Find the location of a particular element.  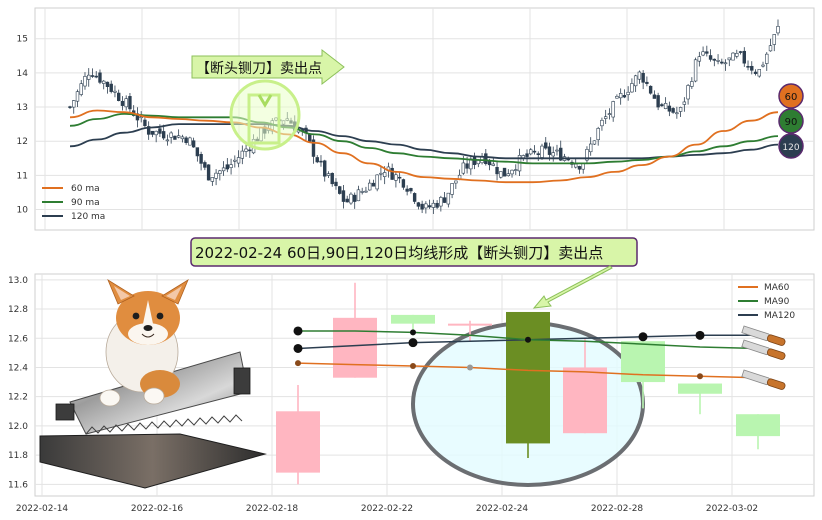

badge-ma90-label: 90 is located at coordinates (791, 122).